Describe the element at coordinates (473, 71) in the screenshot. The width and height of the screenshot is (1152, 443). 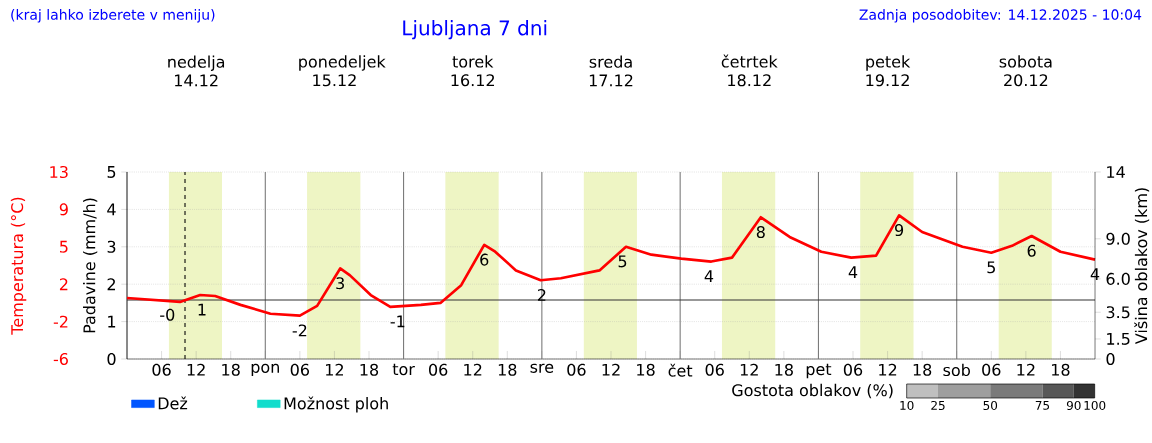
I see `text: torek 16.12` at that location.